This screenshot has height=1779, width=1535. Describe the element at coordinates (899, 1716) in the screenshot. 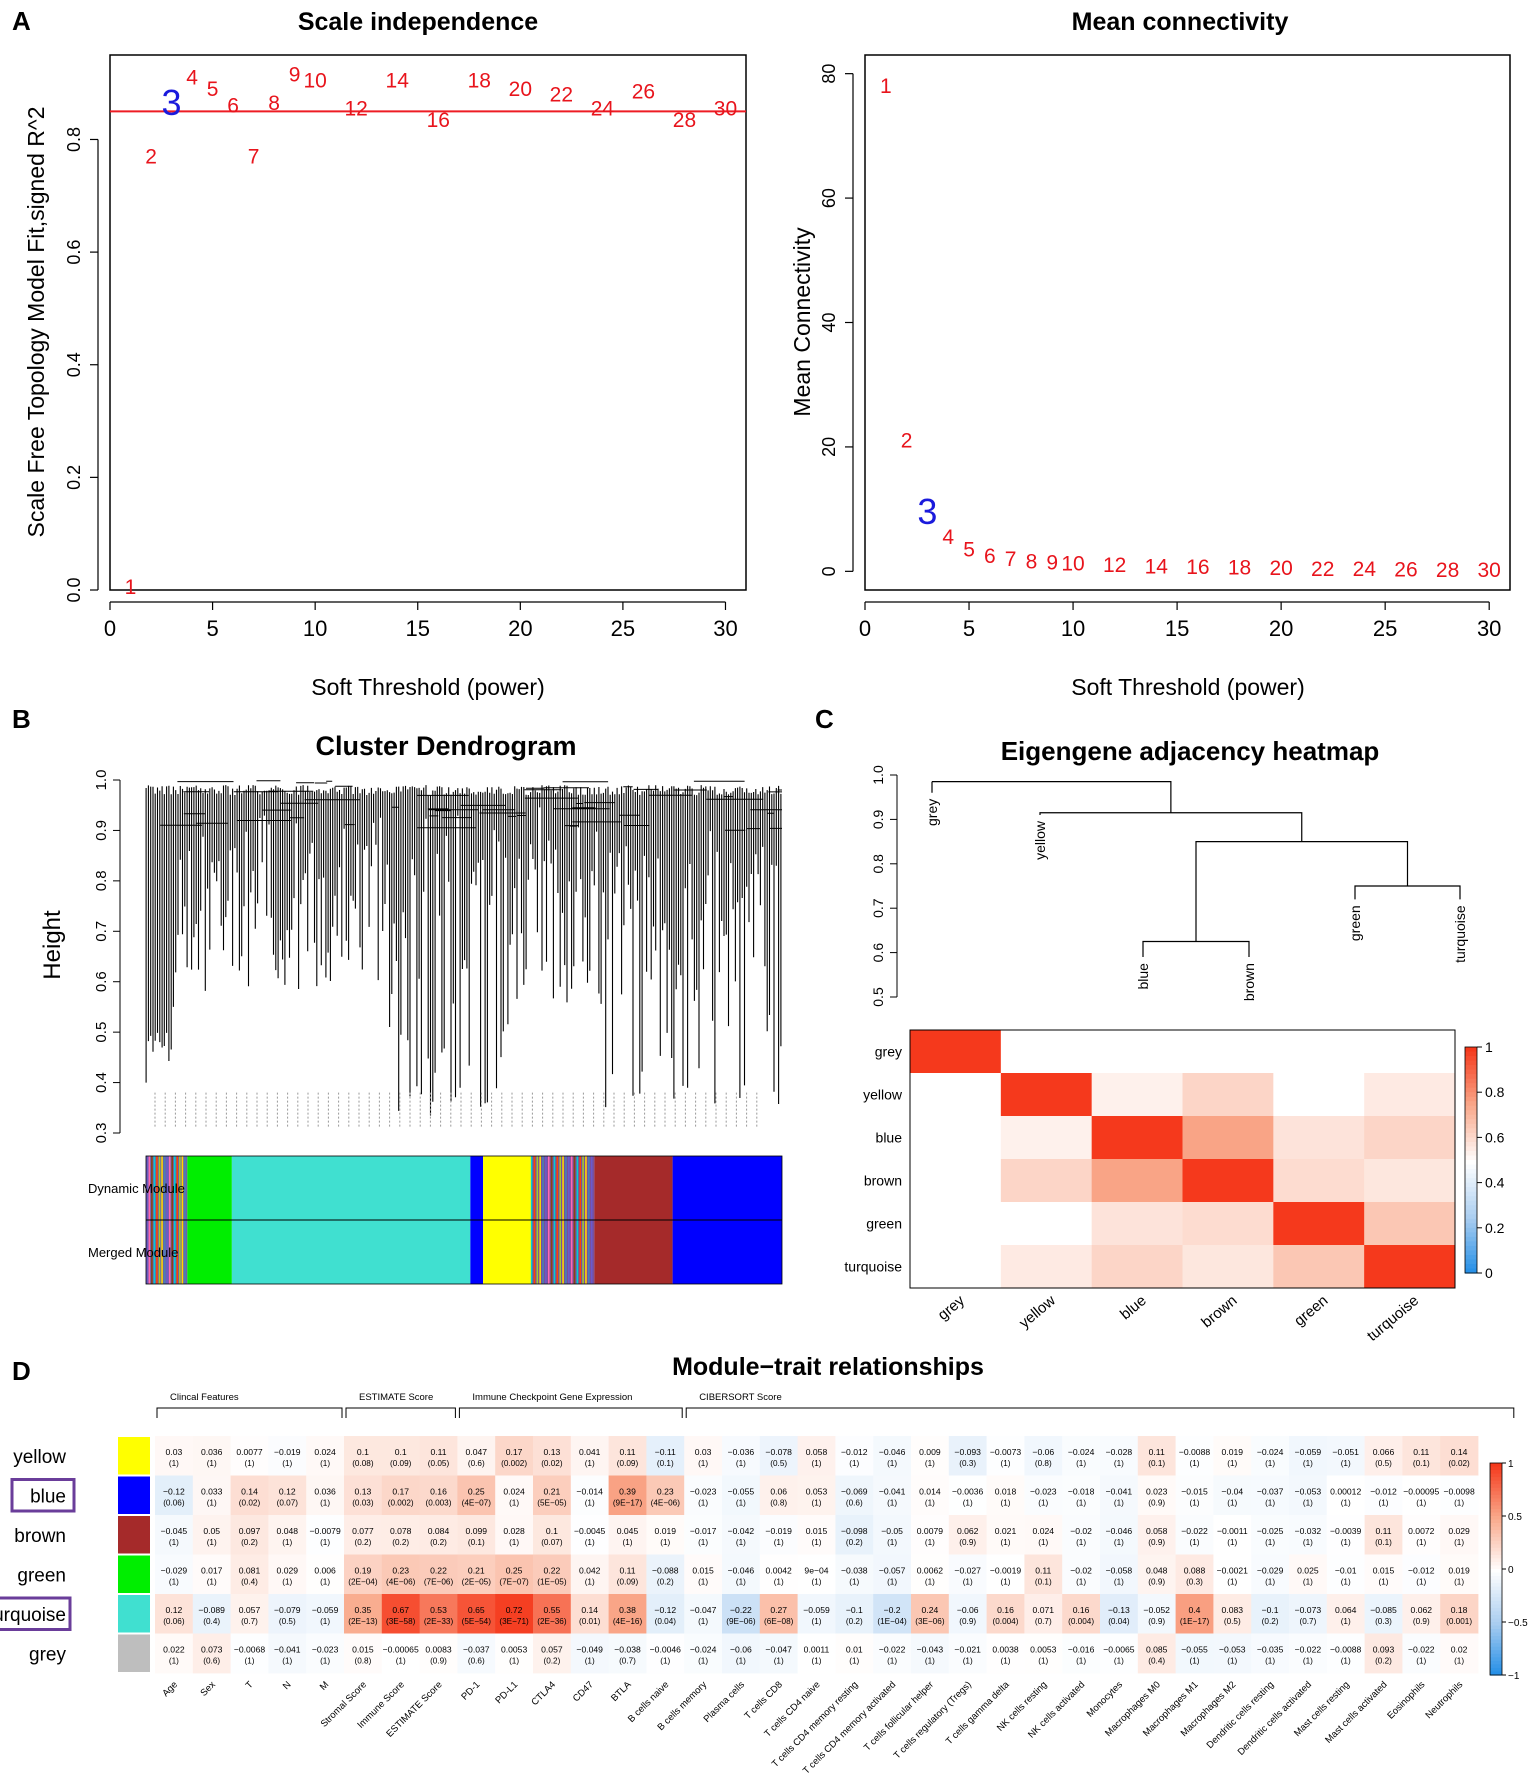

I see `trait-label: T cells follicular helper` at that location.